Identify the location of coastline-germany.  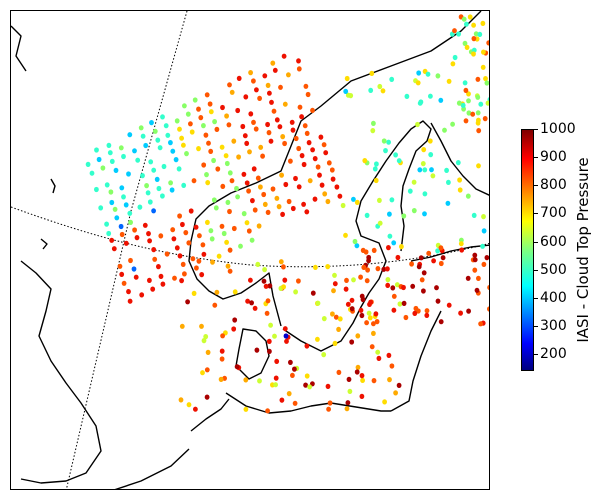
(308, 403).